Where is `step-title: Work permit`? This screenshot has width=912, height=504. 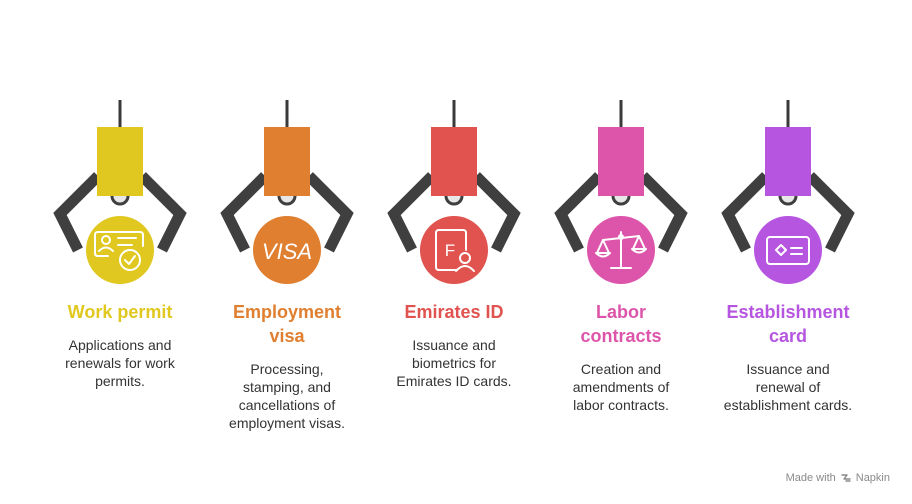
step-title: Work permit is located at coordinates (120, 312).